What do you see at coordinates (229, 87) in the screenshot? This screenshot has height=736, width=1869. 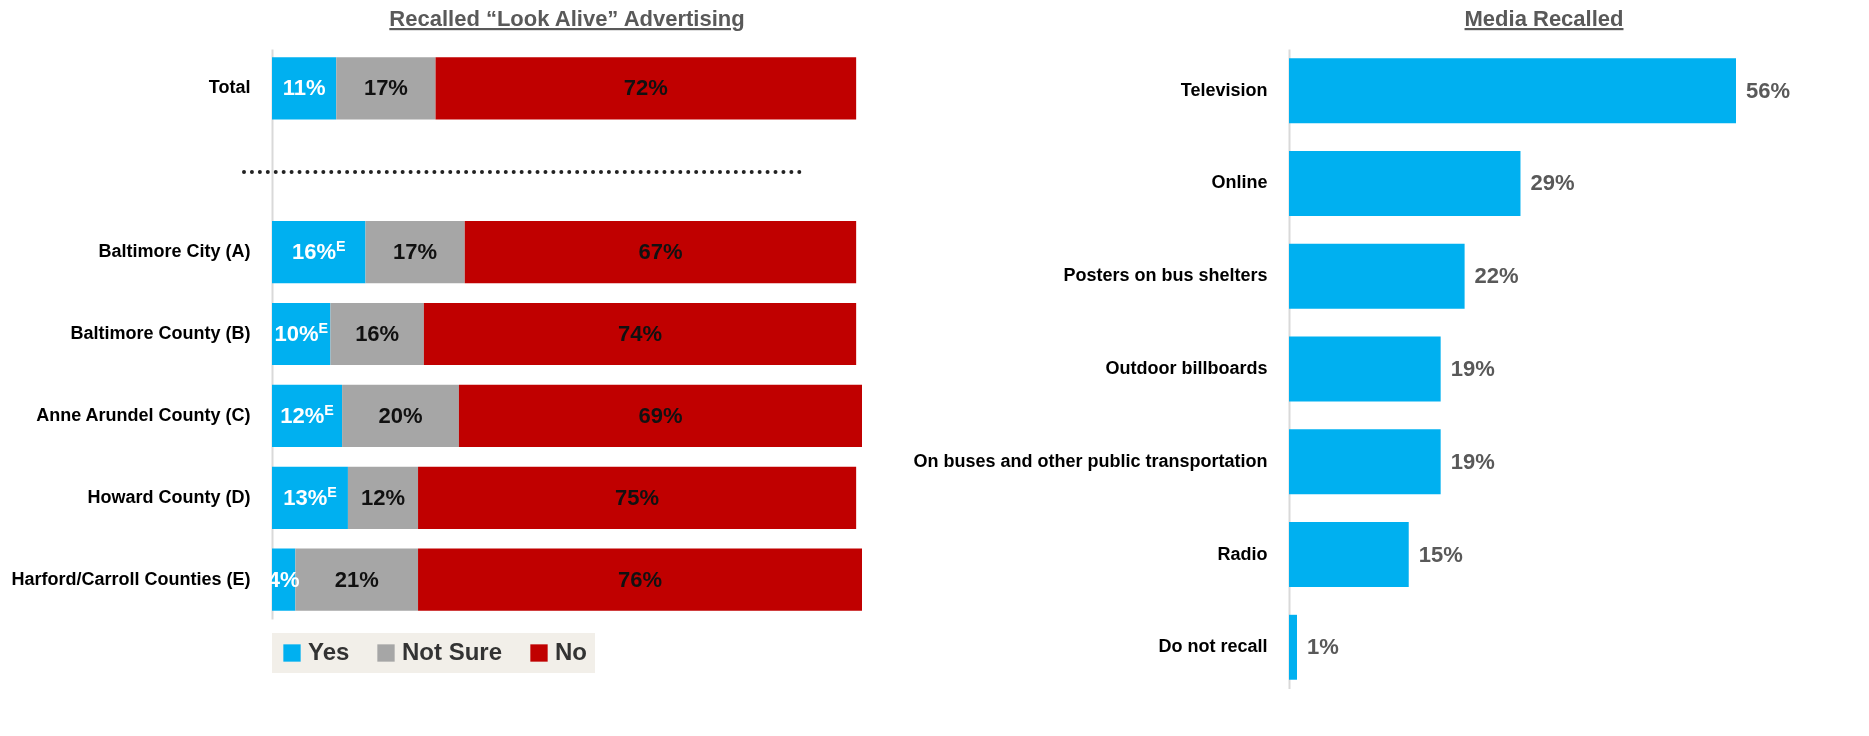 I see `y-tick-label: Total` at bounding box center [229, 87].